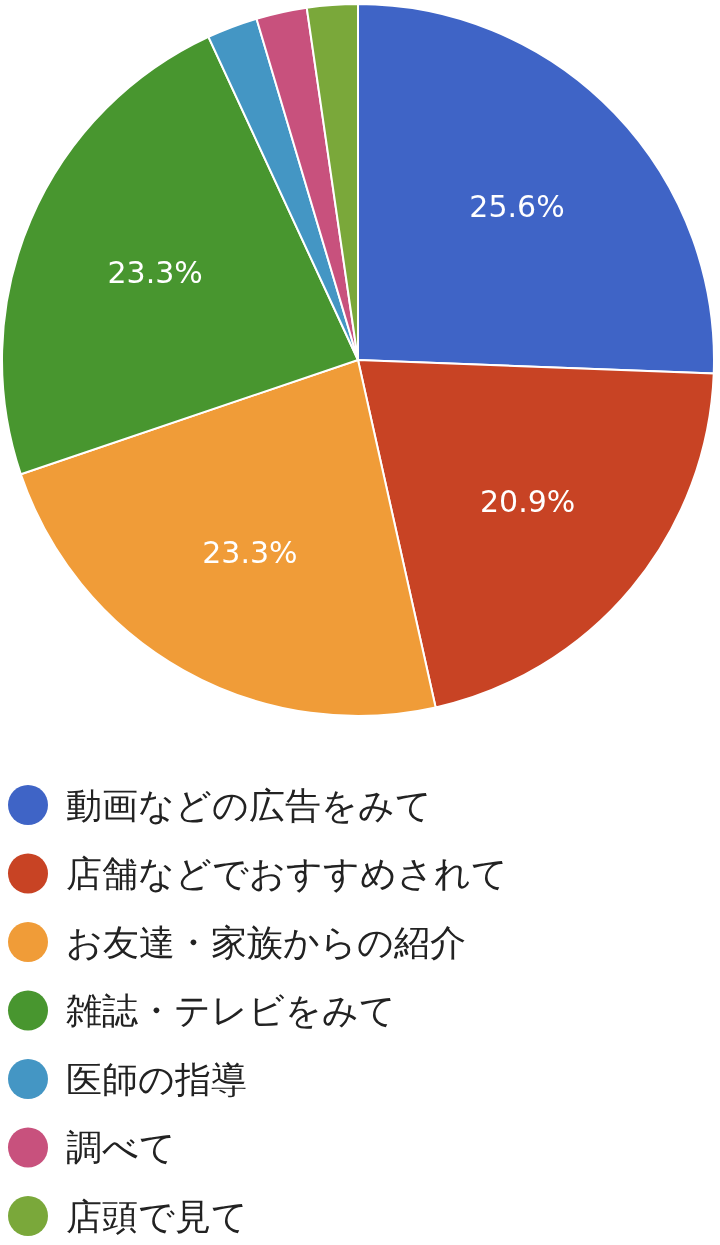  What do you see at coordinates (287, 874) in the screenshot?
I see `legend-label: 店舗などでおすすめされて` at bounding box center [287, 874].